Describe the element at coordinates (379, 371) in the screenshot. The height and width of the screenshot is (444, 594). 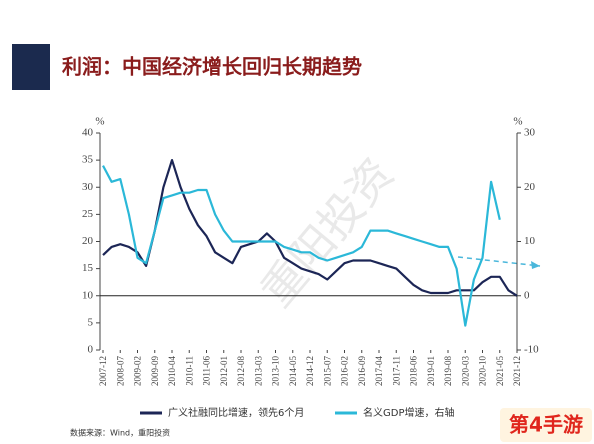
I see `x-tick-label: 2017-04` at that location.